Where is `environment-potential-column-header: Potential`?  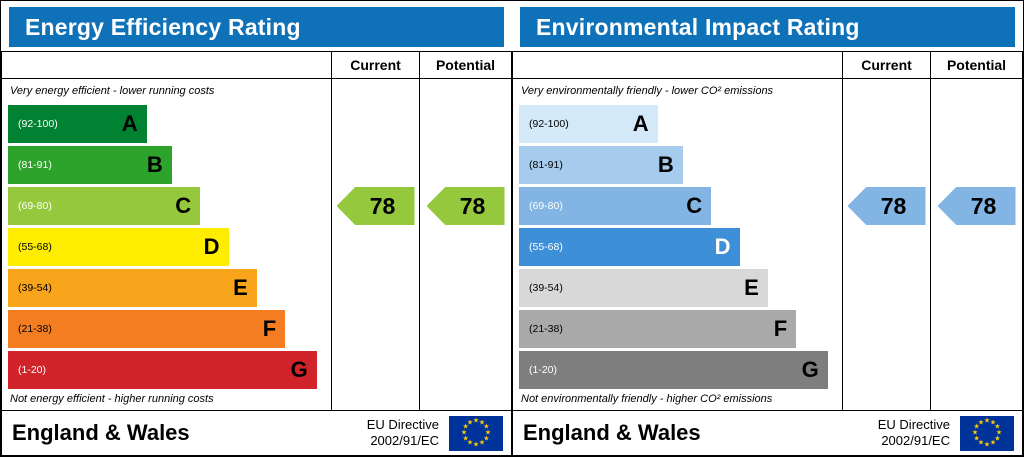
environment-potential-column-header: Potential is located at coordinates (976, 65).